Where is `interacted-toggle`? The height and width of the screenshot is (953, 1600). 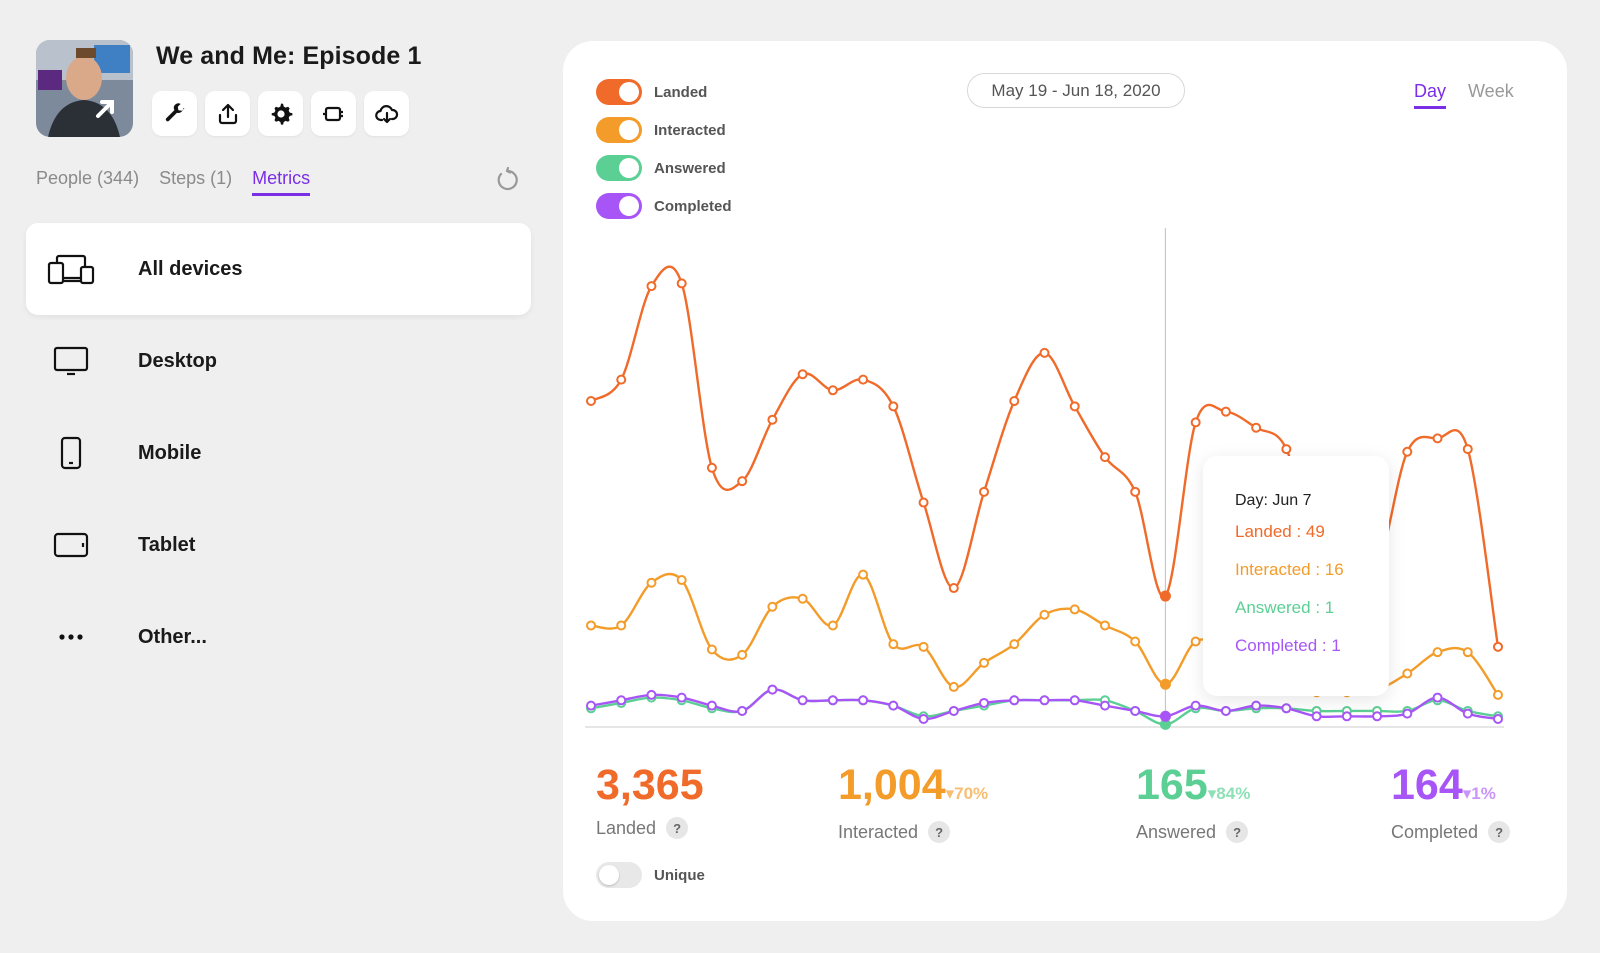 interacted-toggle is located at coordinates (619, 130).